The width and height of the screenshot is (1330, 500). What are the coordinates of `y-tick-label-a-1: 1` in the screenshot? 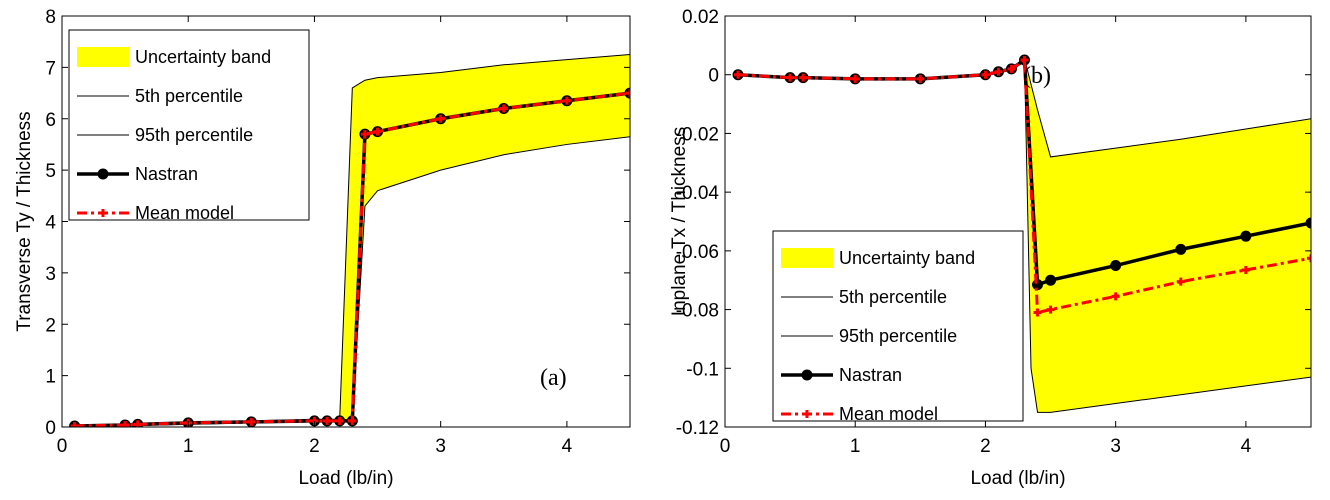 It's located at (50, 377).